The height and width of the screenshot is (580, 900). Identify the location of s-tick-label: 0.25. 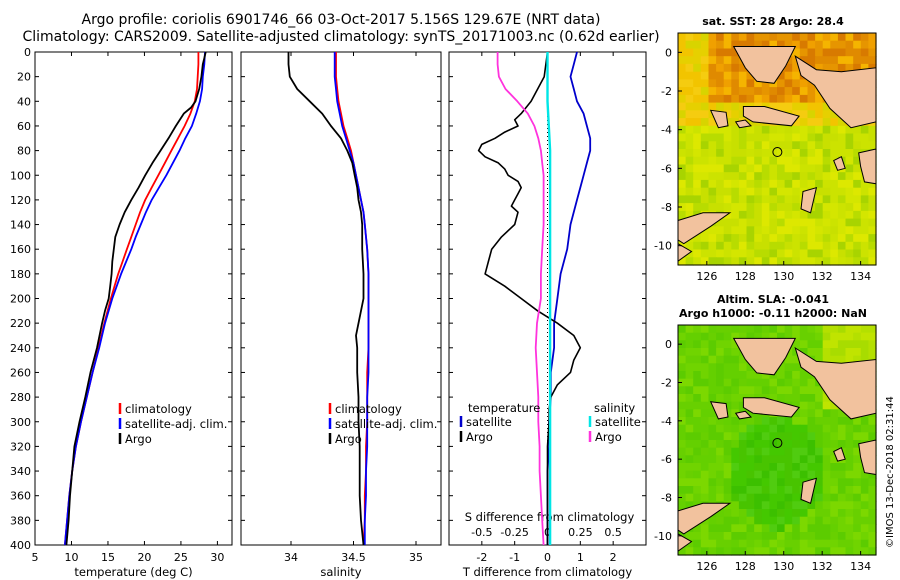
(580, 532).